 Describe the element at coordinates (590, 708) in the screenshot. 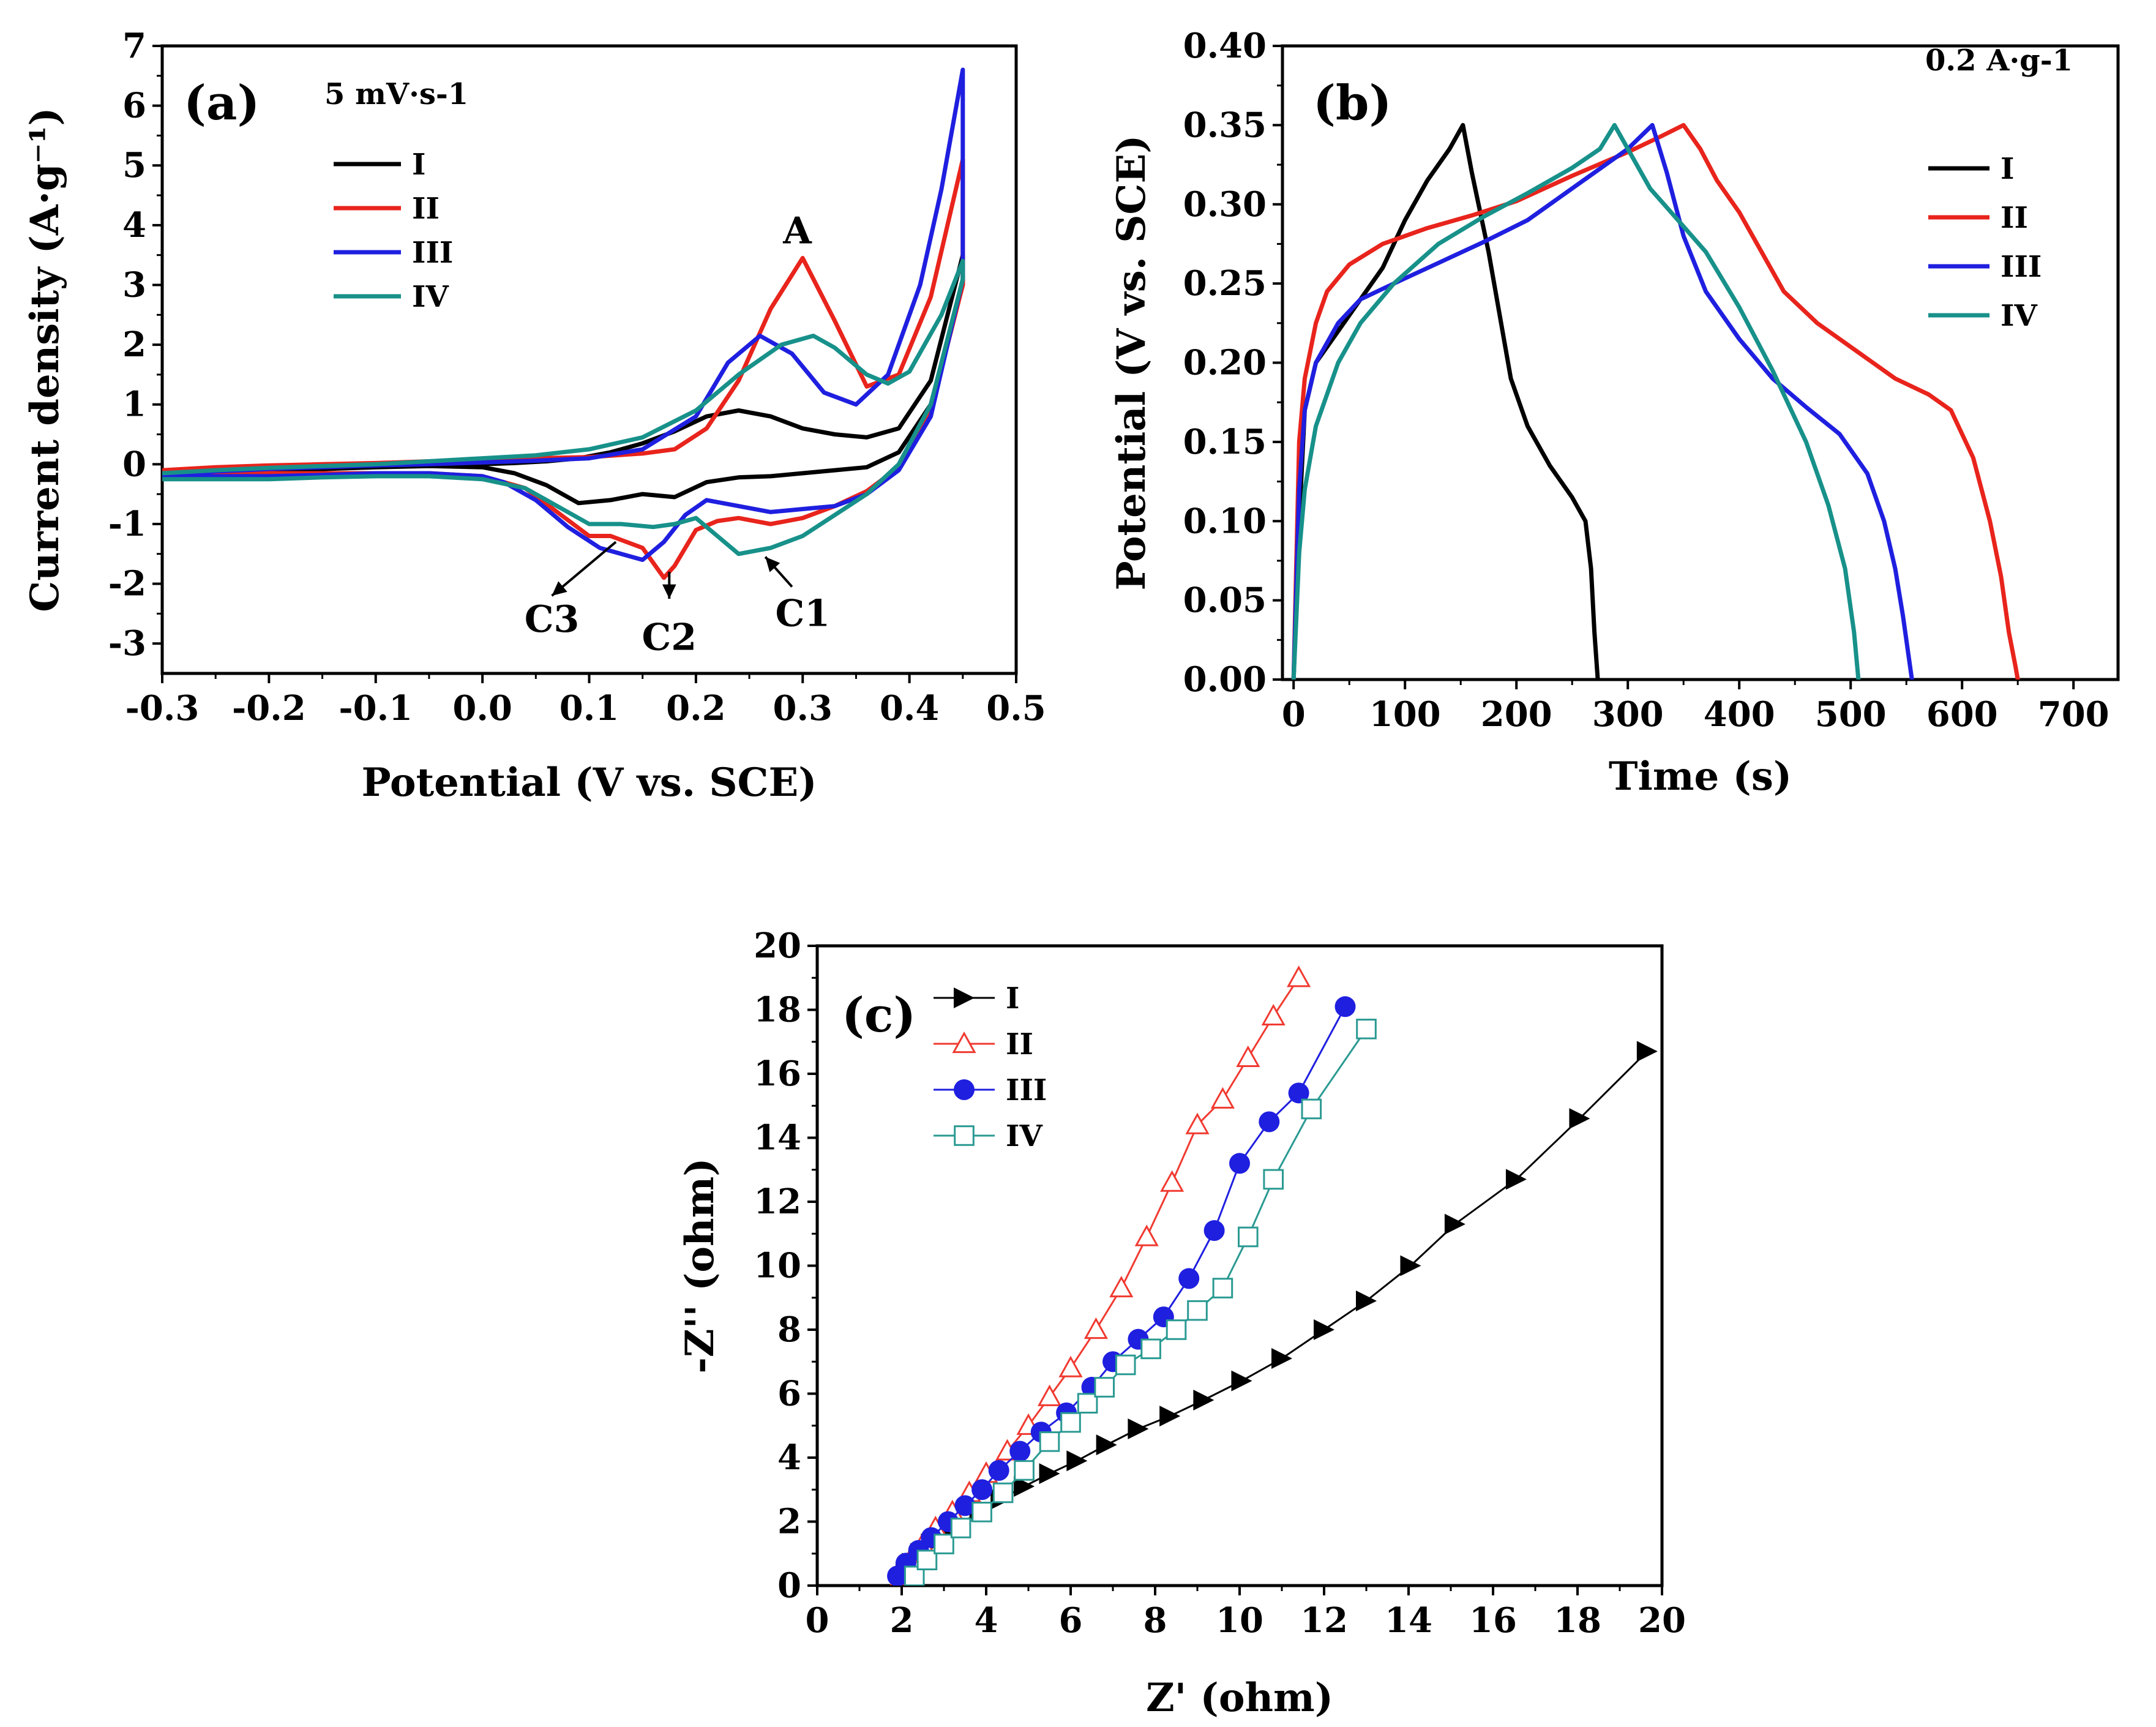

I see `x-tick-label: 0.1` at that location.